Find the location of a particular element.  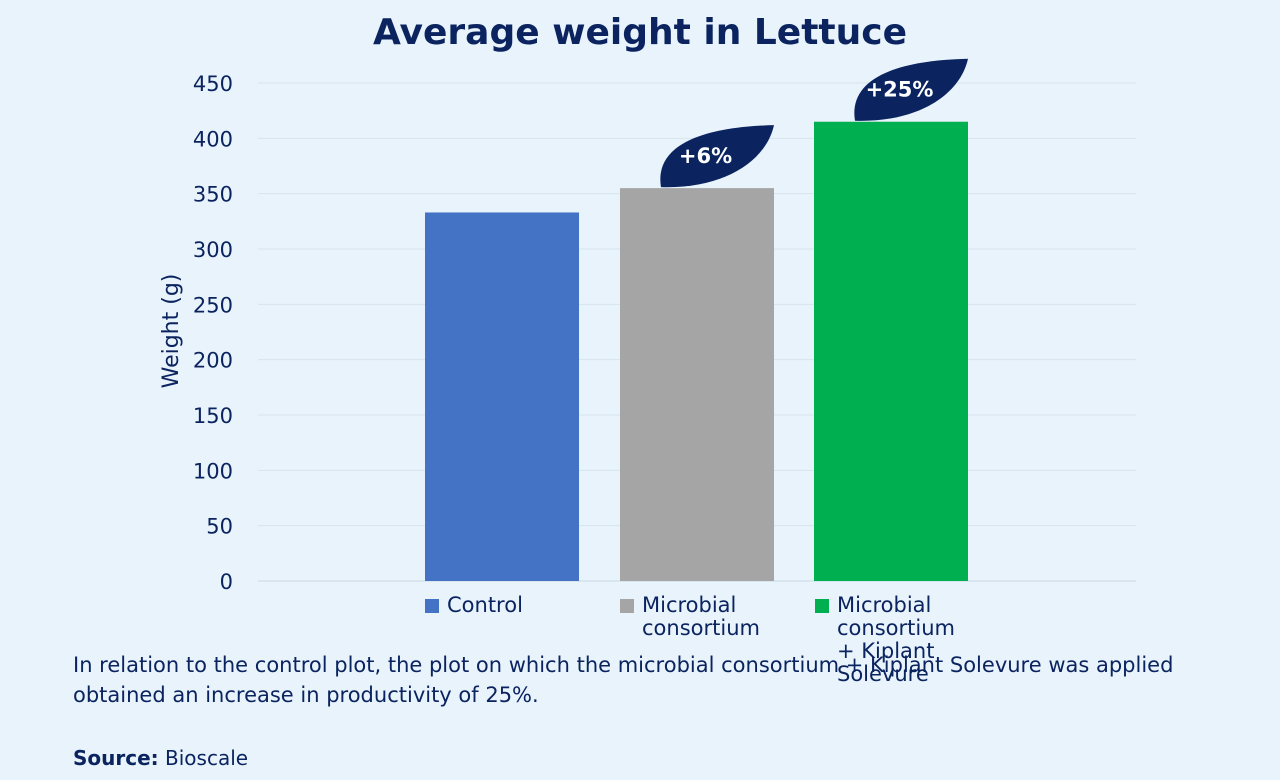

annotation-leaf: +25% is located at coordinates (911, 89).